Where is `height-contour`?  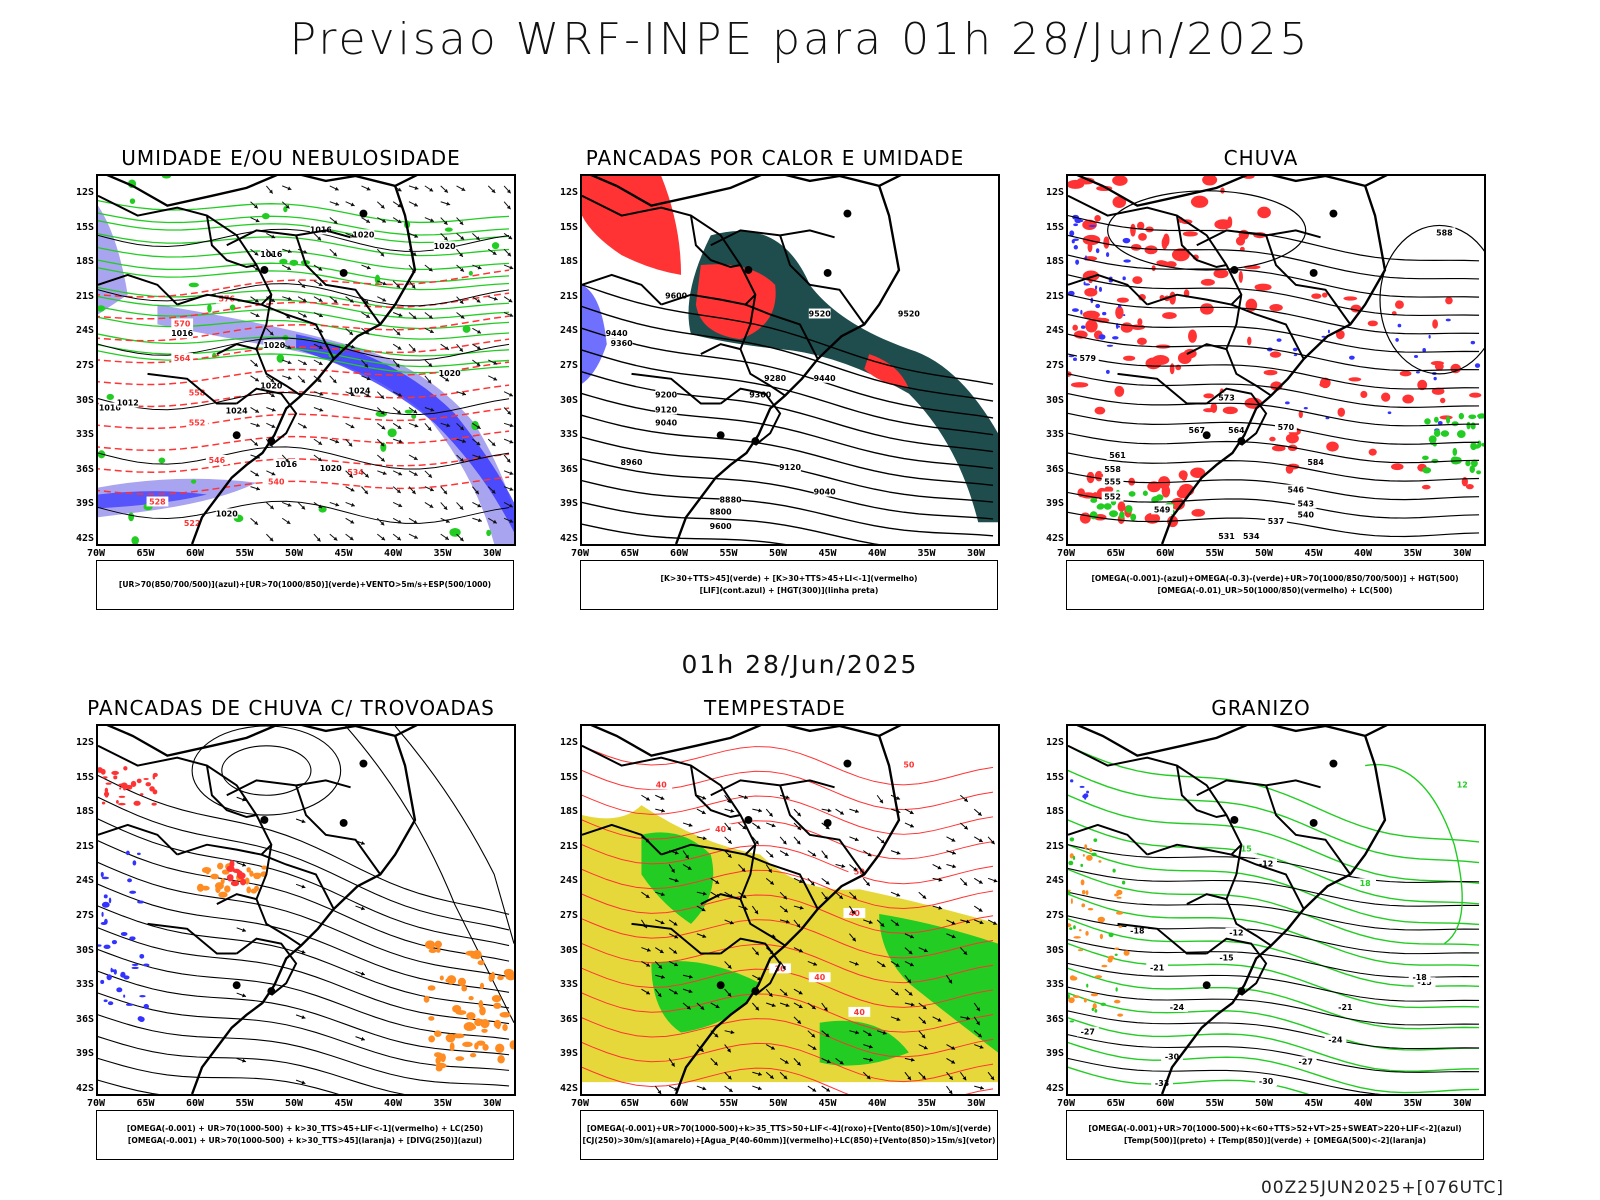 height-contour is located at coordinates (788, 392).